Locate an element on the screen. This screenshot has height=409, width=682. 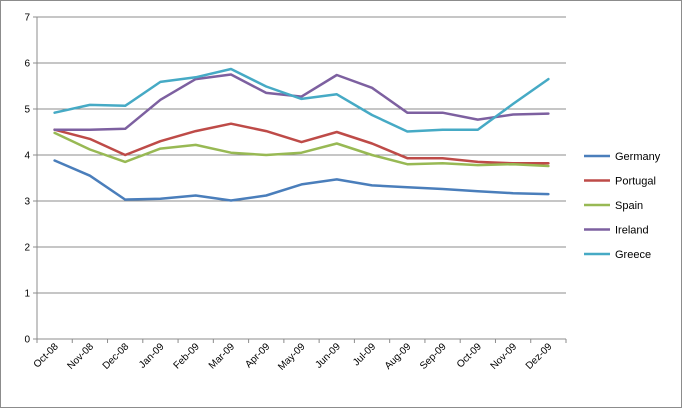
x-tick-label: Oct-09 is located at coordinates (469, 355).